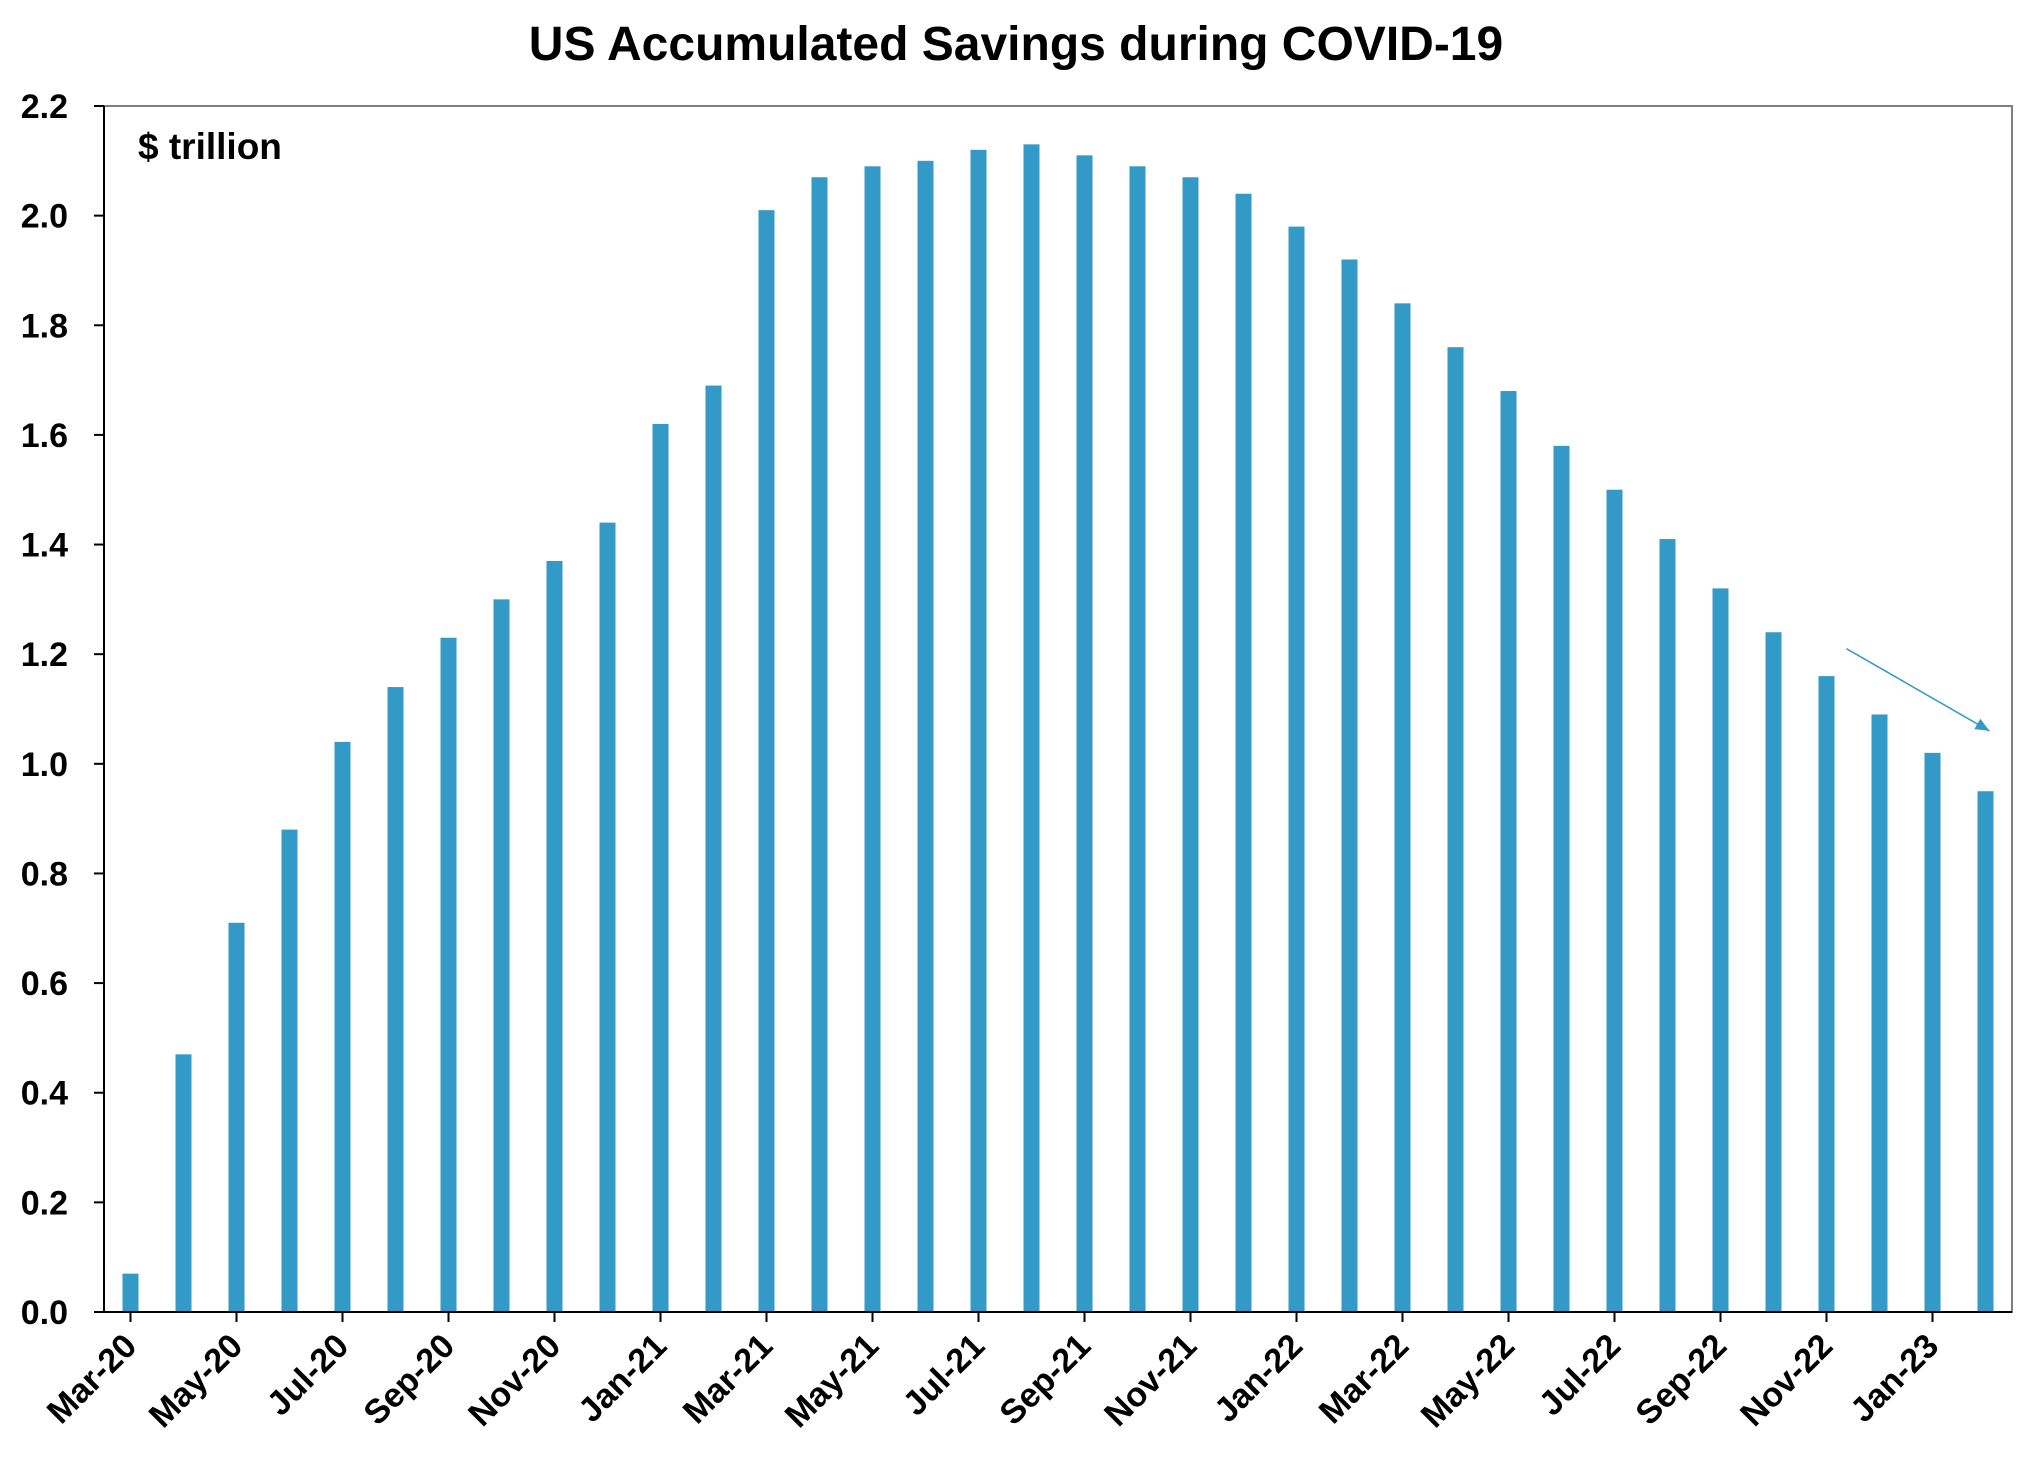 The image size is (2033, 1470). I want to click on annotations, so click(1918, 690).